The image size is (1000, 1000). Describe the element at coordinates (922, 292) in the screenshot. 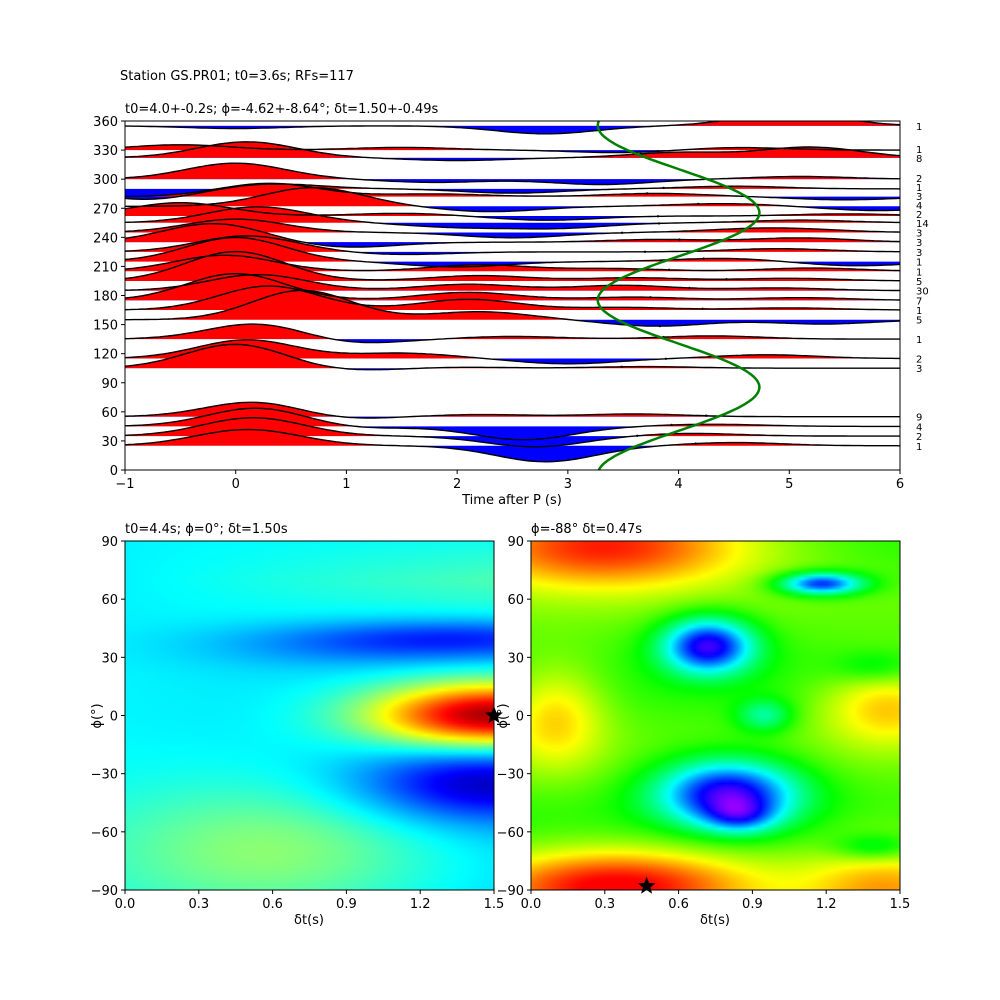

I see `trace-count-label: 30` at that location.